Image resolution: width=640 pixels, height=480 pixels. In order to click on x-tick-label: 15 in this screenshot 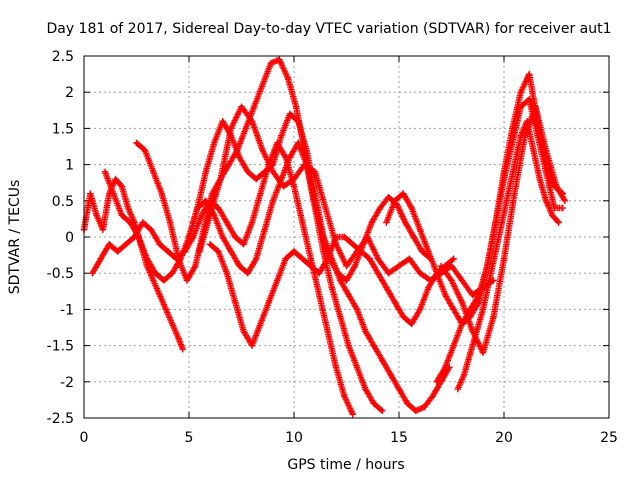, I will do `click(399, 438)`.